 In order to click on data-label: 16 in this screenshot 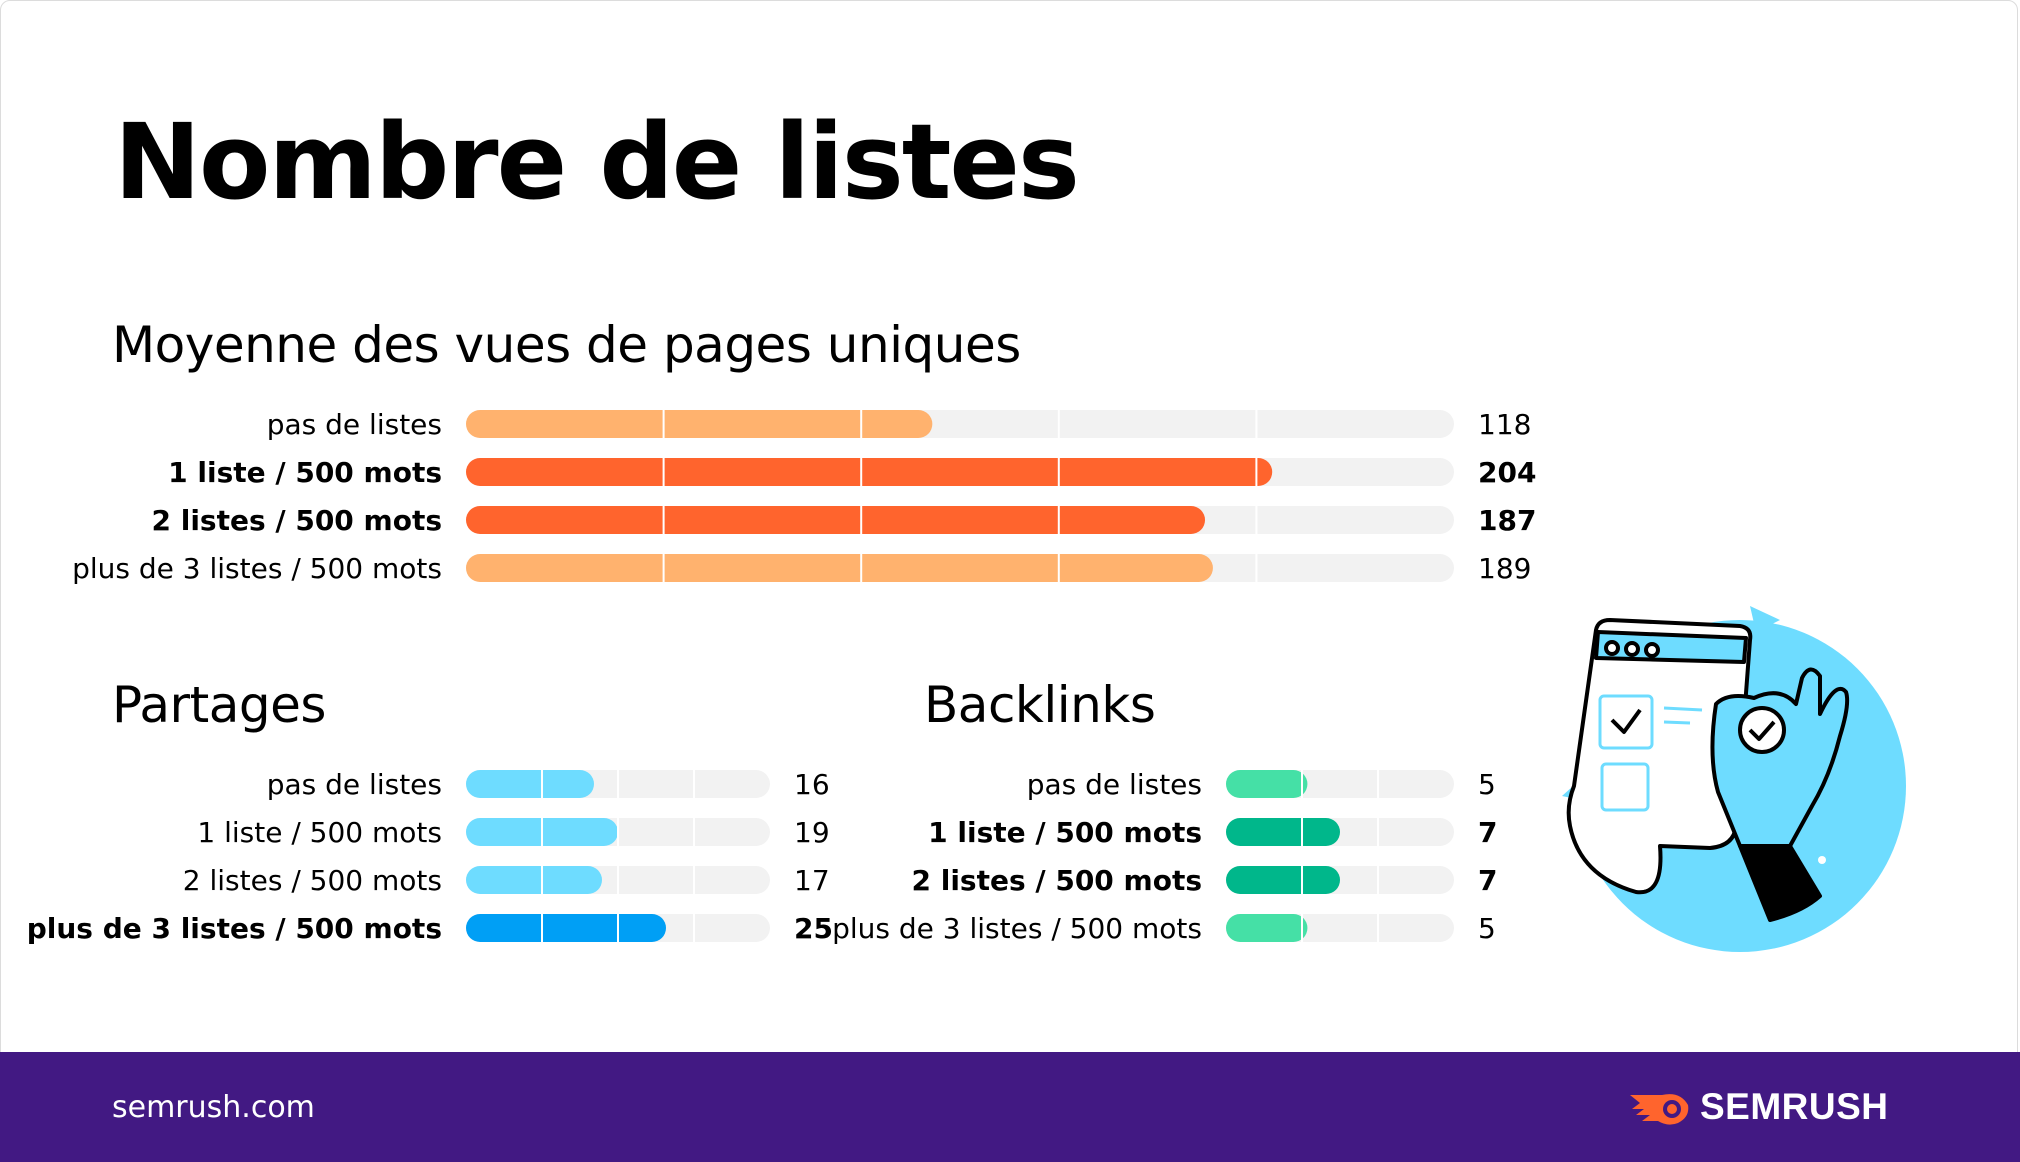, I will do `click(812, 784)`.